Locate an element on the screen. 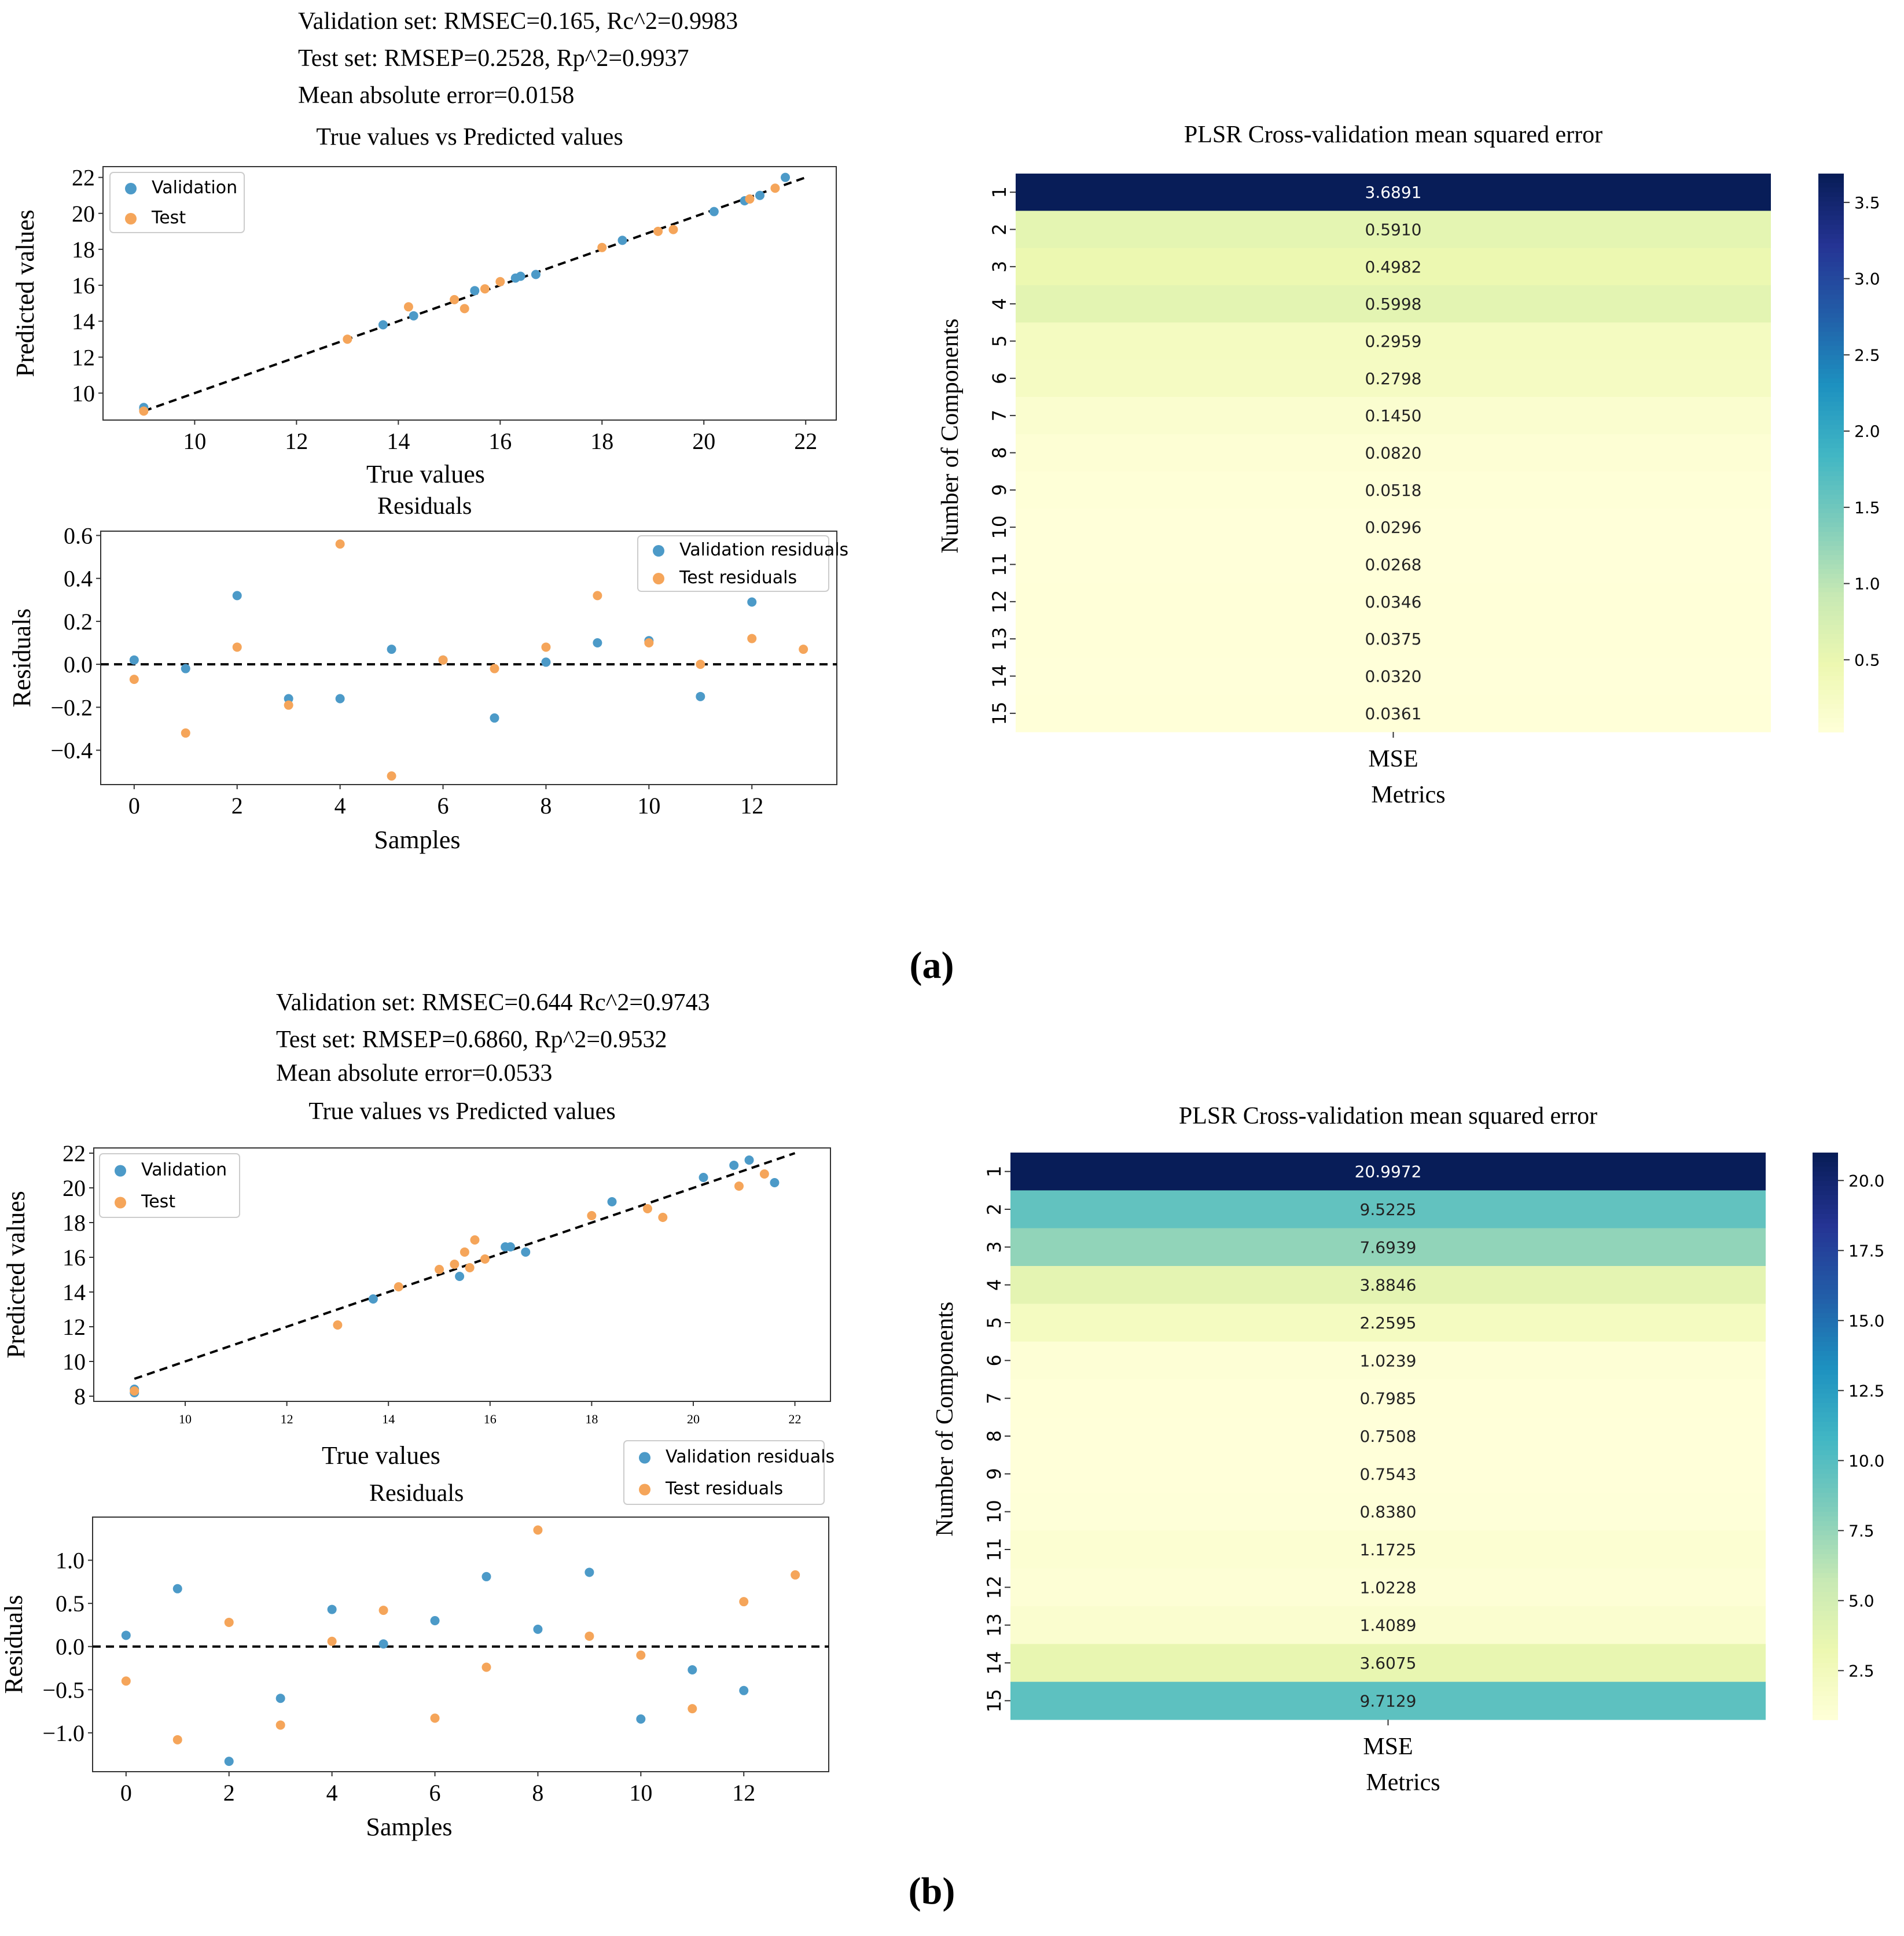 The height and width of the screenshot is (1936, 1904). residuals-xtick-label: 6 is located at coordinates (443, 806).